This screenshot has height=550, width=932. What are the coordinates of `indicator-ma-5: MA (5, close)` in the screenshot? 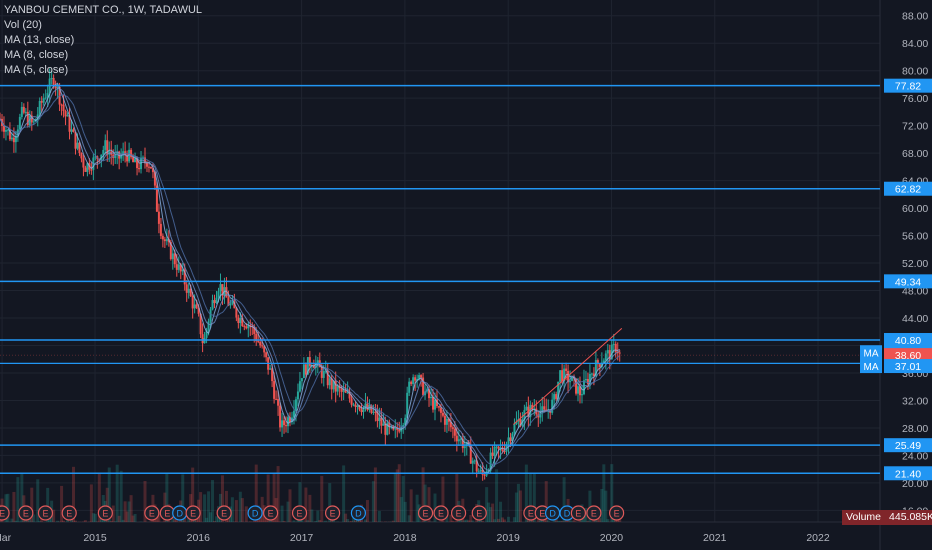 It's located at (36, 70).